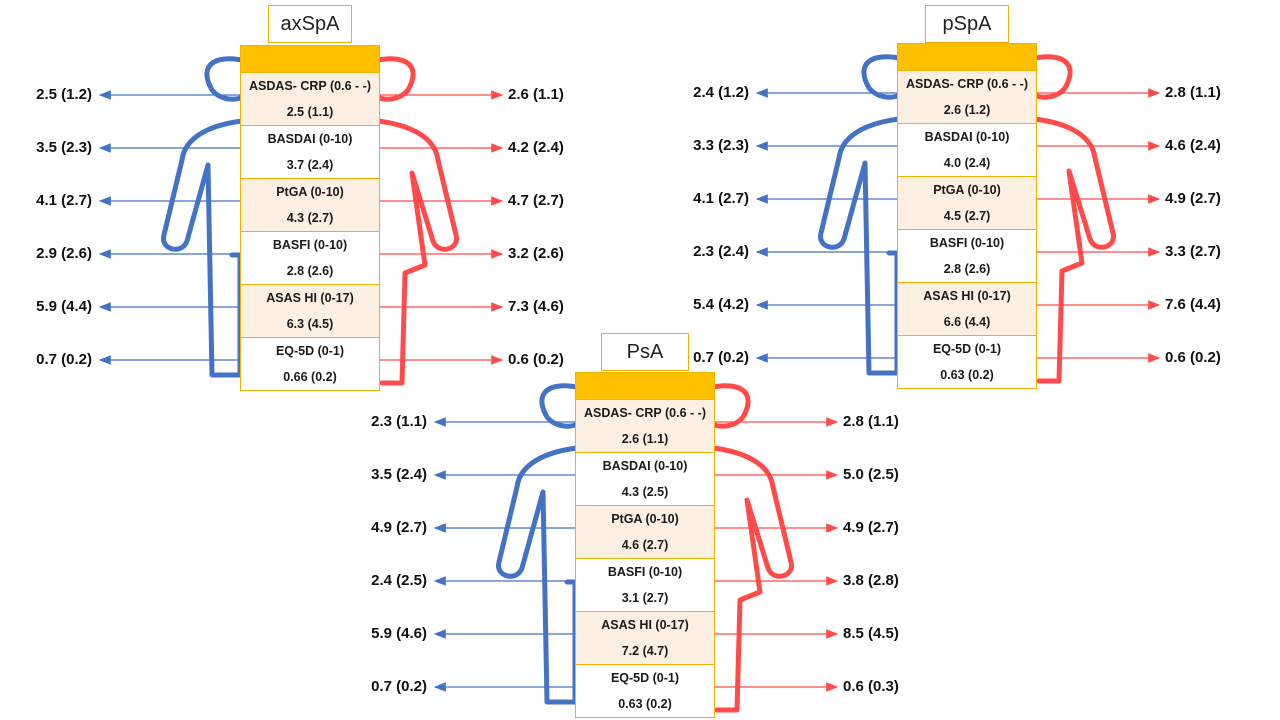 The width and height of the screenshot is (1280, 720). What do you see at coordinates (967, 202) in the screenshot?
I see `table-row: PtGA (0-10) 4.5 (2.7)` at bounding box center [967, 202].